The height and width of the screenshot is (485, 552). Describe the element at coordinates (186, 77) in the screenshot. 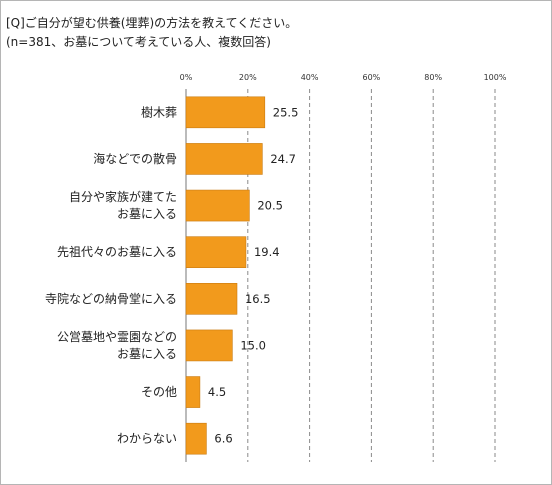

I see `x-tick-label: 0%` at that location.